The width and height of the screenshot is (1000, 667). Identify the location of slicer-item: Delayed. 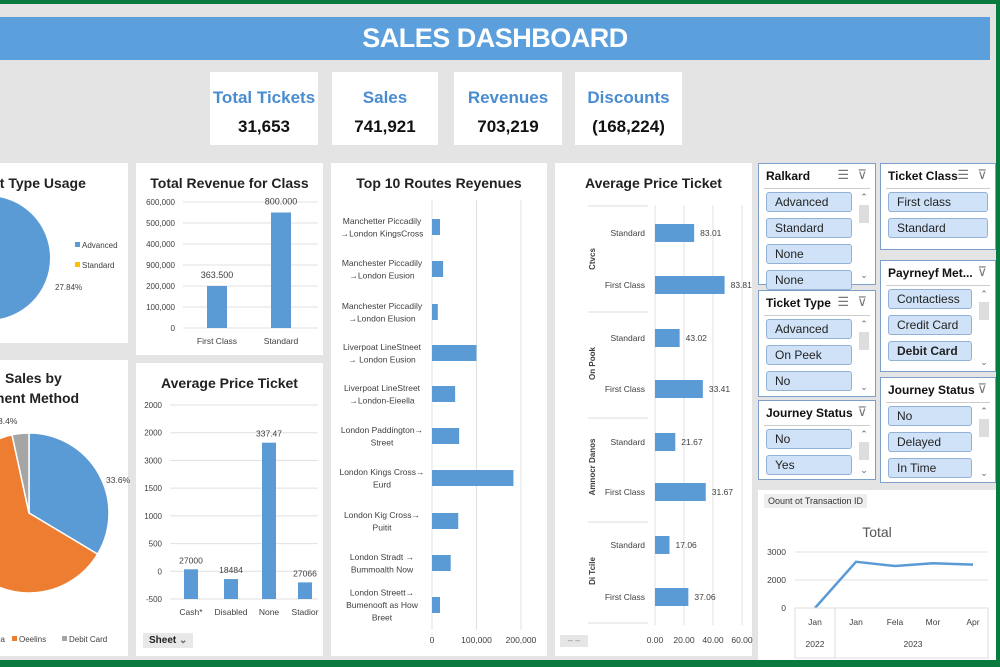
(930, 442).